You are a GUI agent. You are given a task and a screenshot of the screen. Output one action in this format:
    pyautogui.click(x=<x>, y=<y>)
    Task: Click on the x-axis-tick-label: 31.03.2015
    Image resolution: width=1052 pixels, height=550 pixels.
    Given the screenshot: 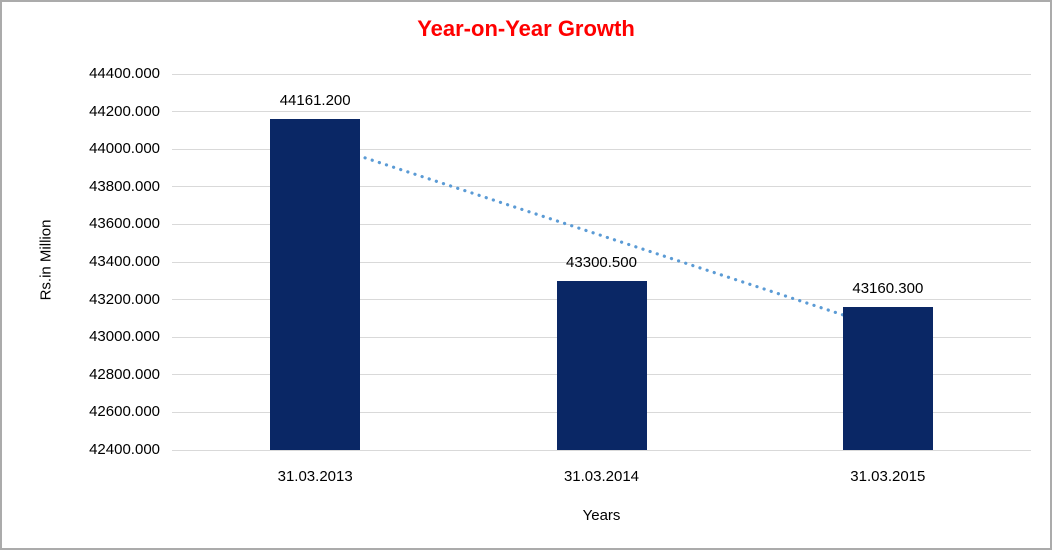 What is the action you would take?
    pyautogui.click(x=888, y=476)
    